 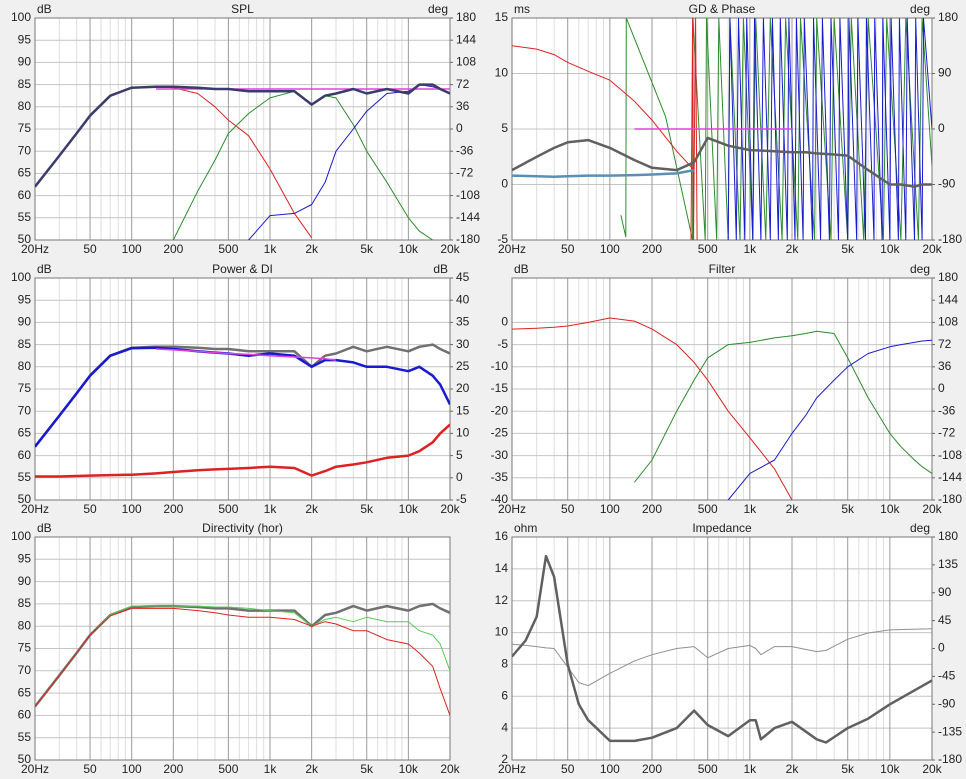 I want to click on y-tick-label: 6, so click(x=504, y=695).